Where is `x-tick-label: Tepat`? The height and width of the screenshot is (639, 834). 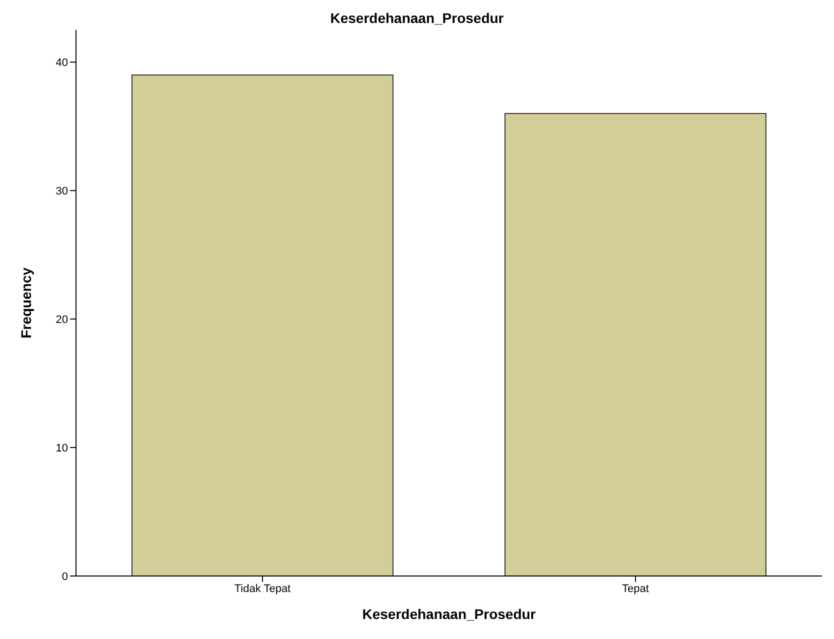
x-tick-label: Tepat is located at coordinates (635, 588).